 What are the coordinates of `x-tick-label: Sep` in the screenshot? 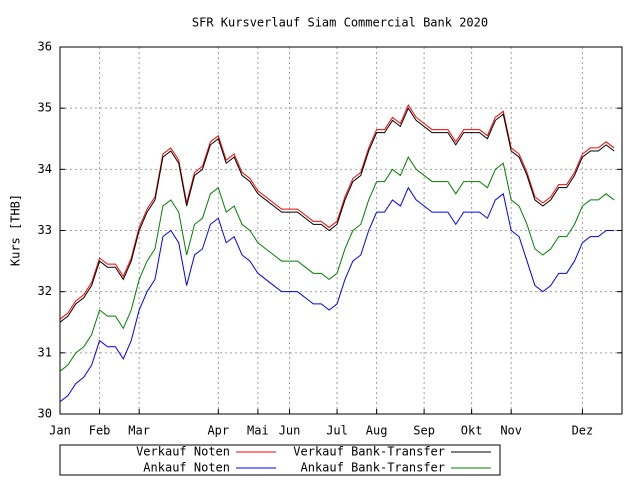 It's located at (424, 431).